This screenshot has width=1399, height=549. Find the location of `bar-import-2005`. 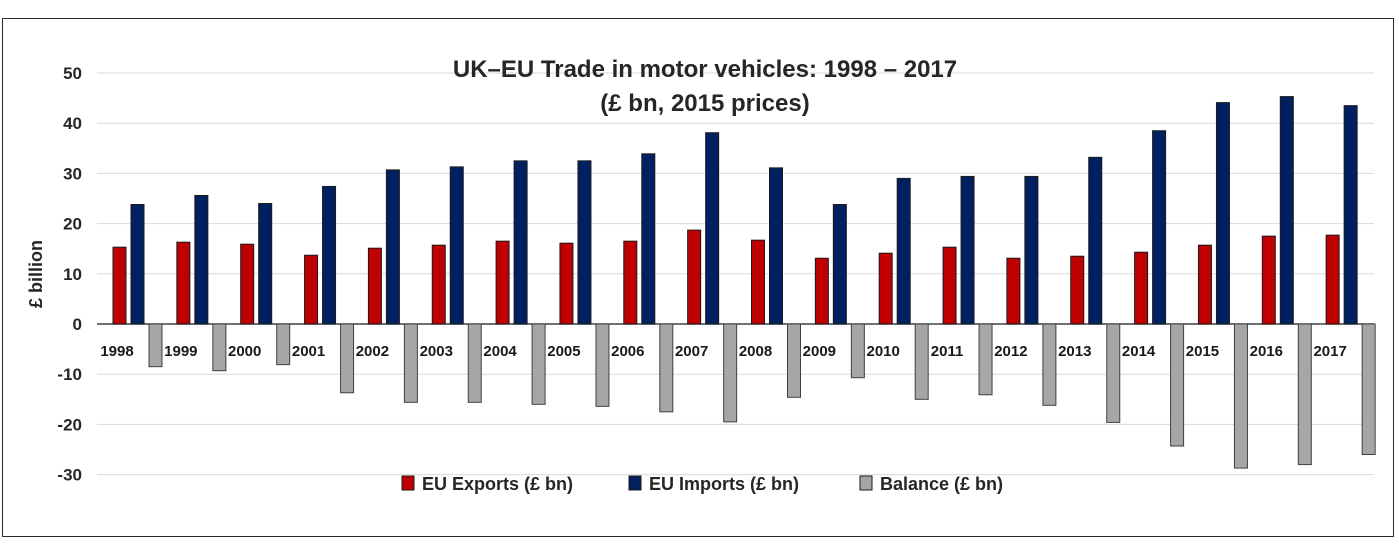

bar-import-2005 is located at coordinates (584, 242).